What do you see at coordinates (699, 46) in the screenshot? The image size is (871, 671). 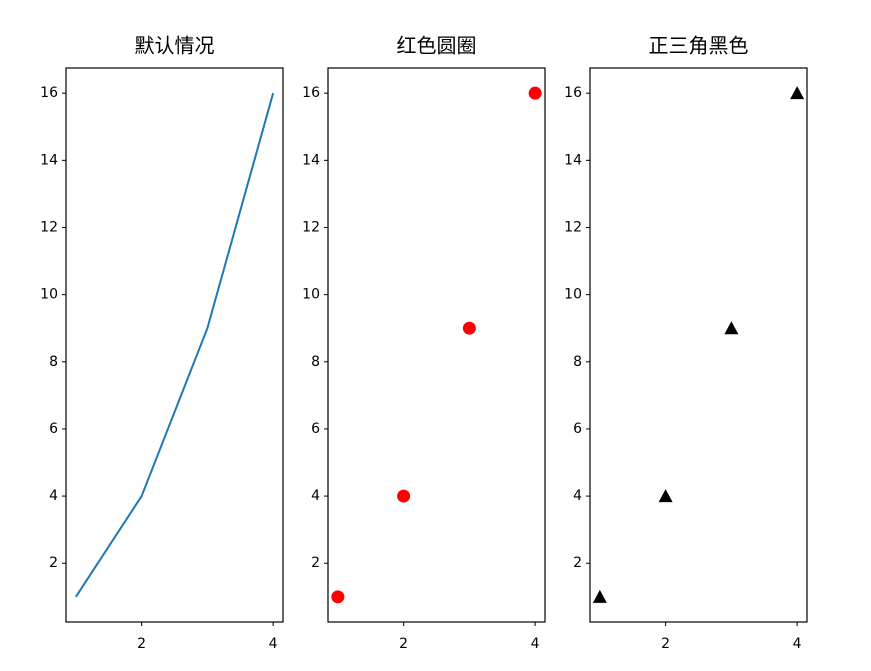 I see `chart-title: 正三角黑色` at bounding box center [699, 46].